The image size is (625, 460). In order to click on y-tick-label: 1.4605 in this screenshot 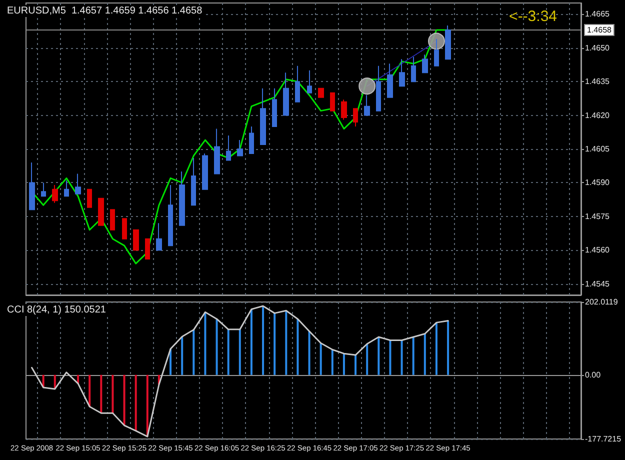, I will do `click(597, 149)`.